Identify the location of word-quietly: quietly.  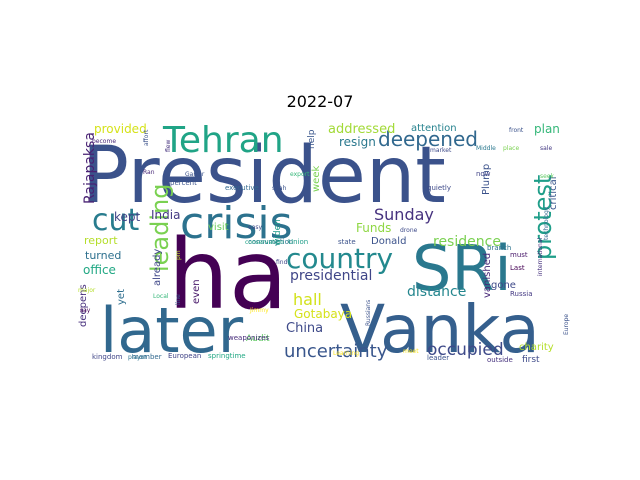
(439, 188).